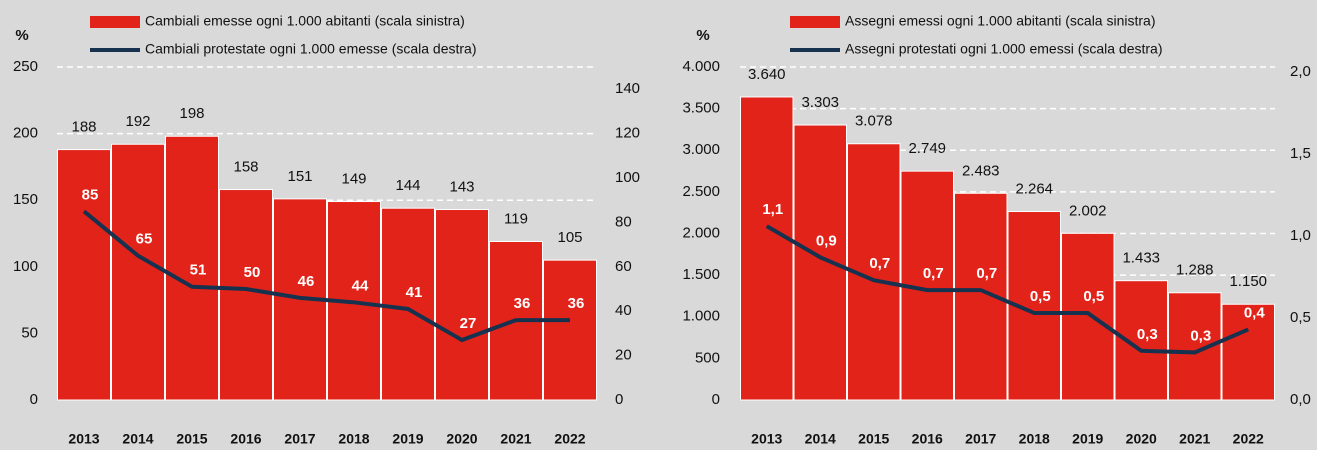 The image size is (1317, 450). What do you see at coordinates (29, 332) in the screenshot?
I see `y-tick-label: 50` at bounding box center [29, 332].